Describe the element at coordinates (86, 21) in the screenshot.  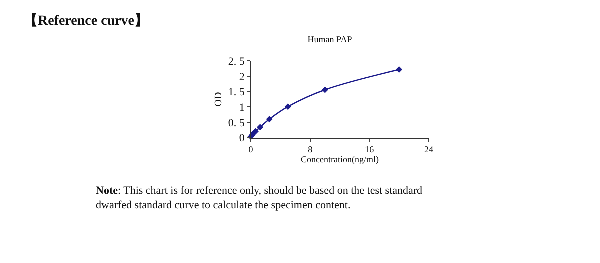
I see `text: 【Reference curve】` at that location.